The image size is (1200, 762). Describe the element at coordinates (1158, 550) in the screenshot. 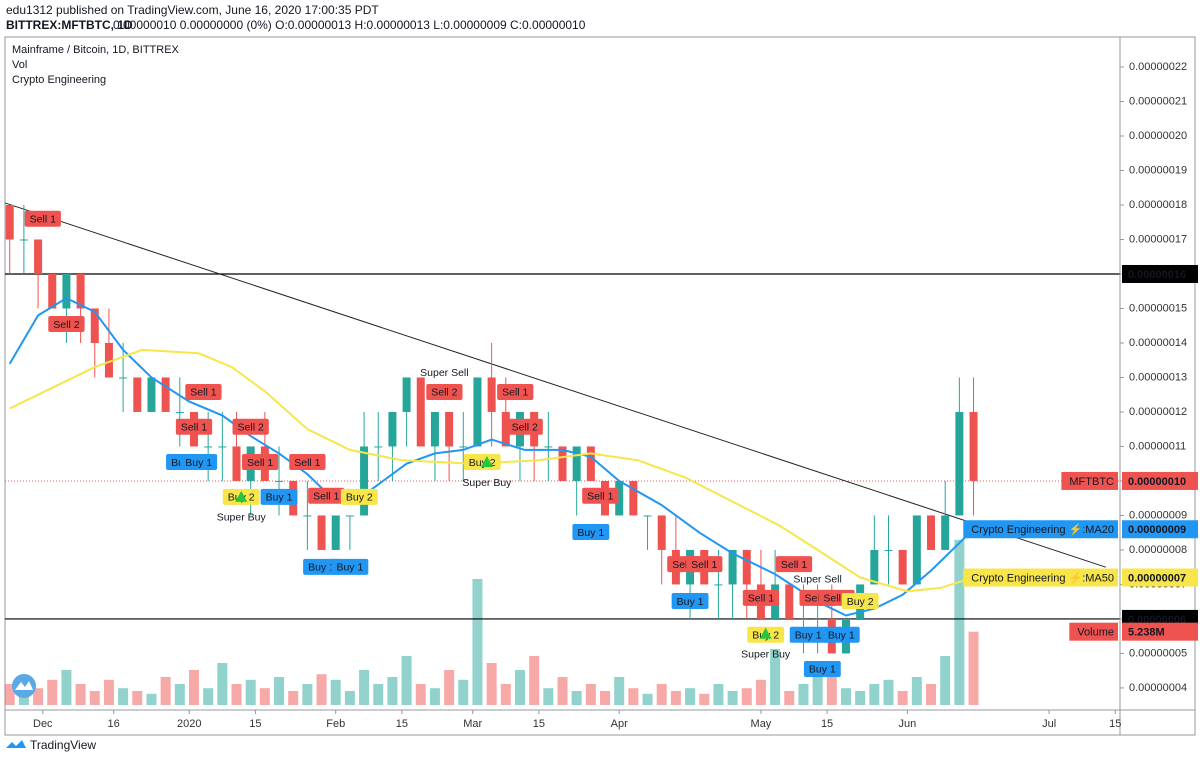

I see `y-tick-label: 0.00000008` at that location.